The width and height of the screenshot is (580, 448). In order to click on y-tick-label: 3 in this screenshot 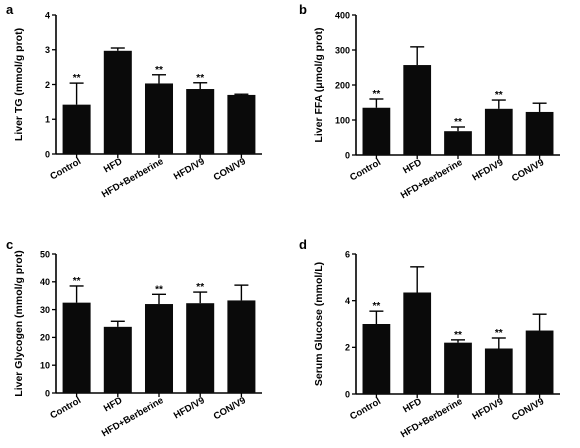, I will do `click(47, 50)`.